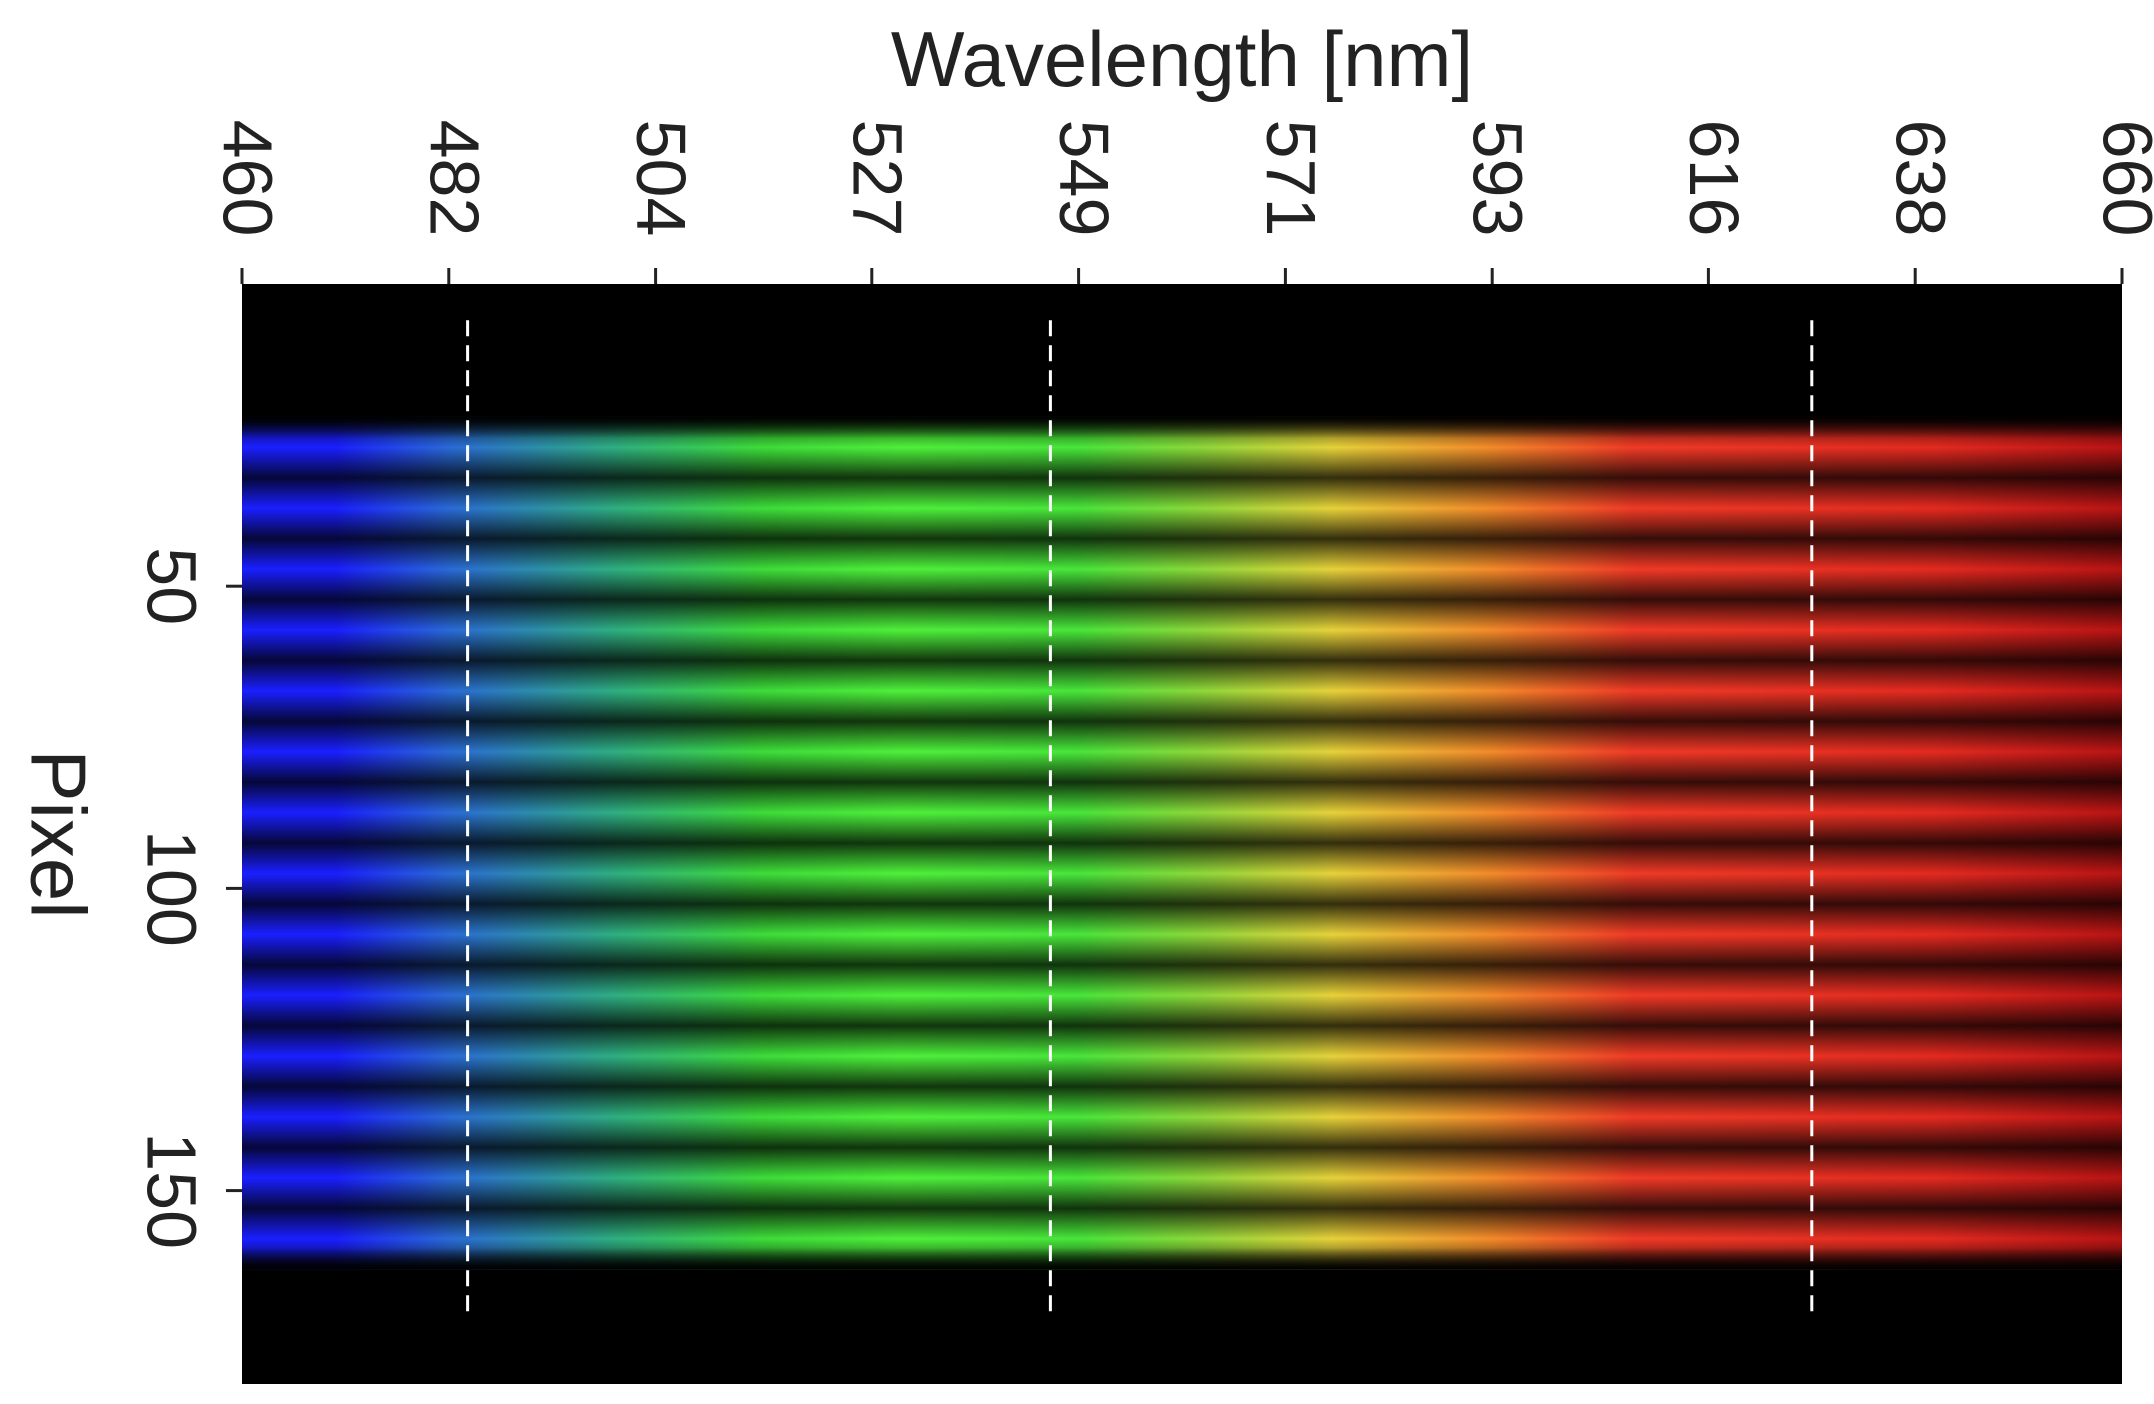 The image size is (2154, 1404). Describe the element at coordinates (248, 178) in the screenshot. I see `x-tick-label: 460` at that location.